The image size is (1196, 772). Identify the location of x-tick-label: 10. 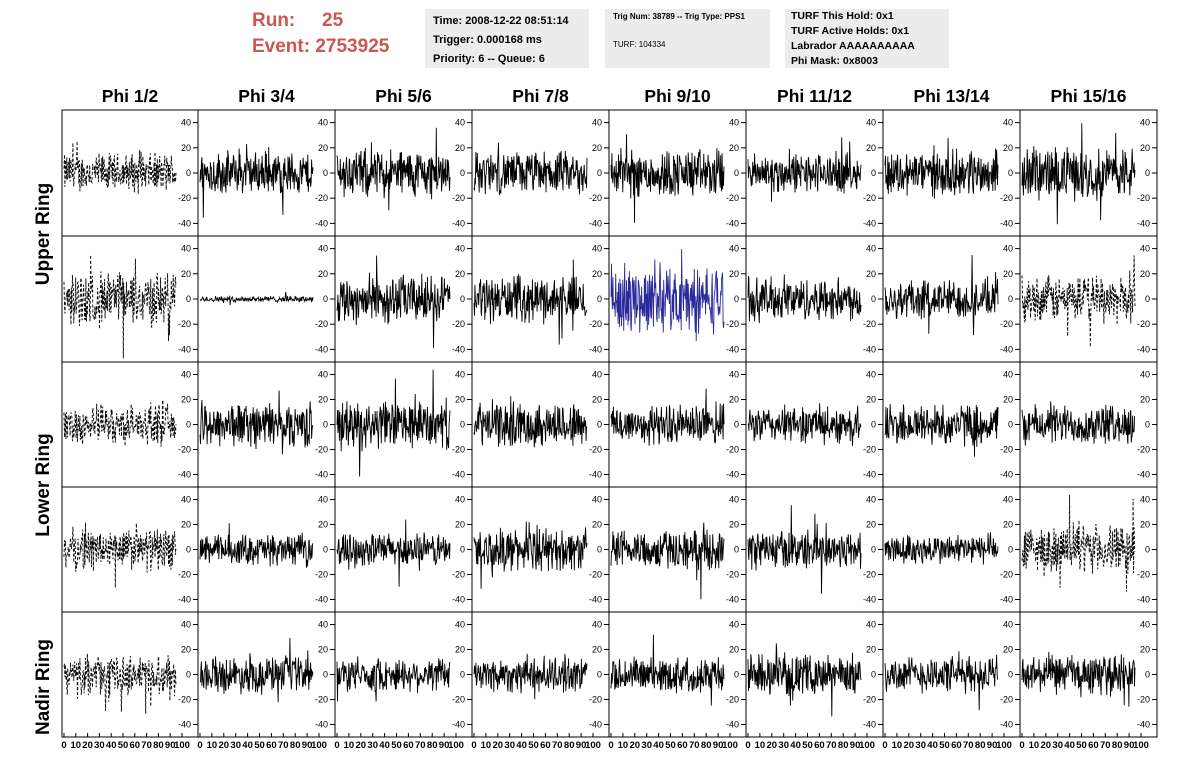
(1034, 745).